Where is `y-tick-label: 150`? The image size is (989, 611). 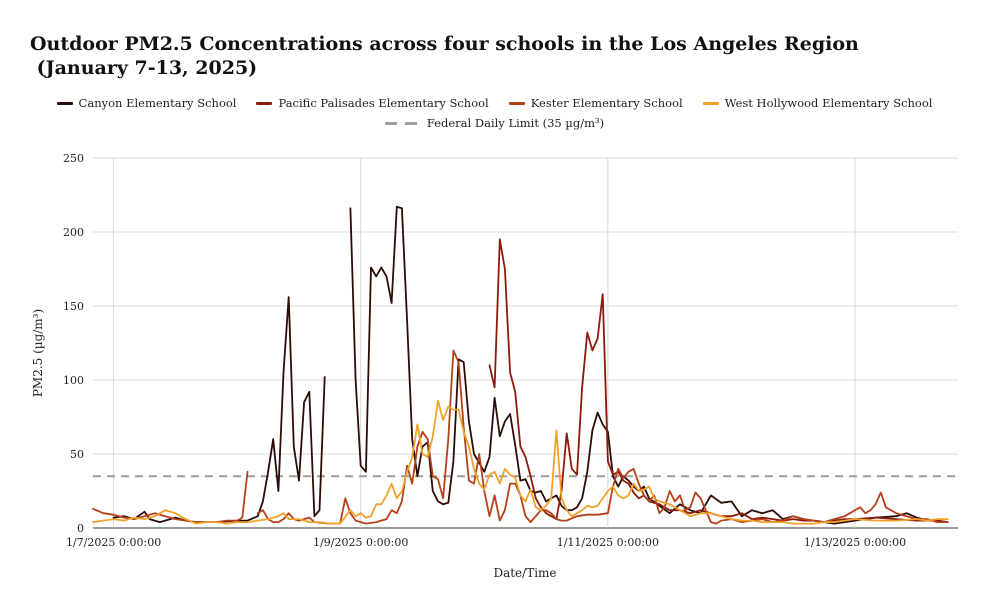 y-tick-label: 150 is located at coordinates (73, 306).